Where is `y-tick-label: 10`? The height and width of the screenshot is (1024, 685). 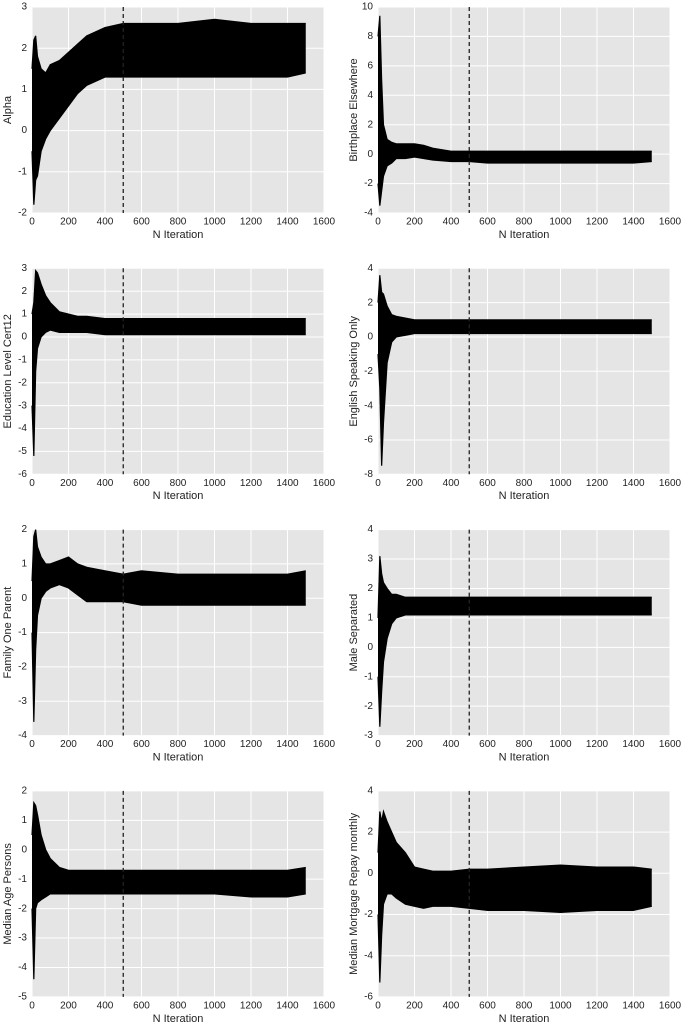
y-tick-label: 10 is located at coordinates (368, 7).